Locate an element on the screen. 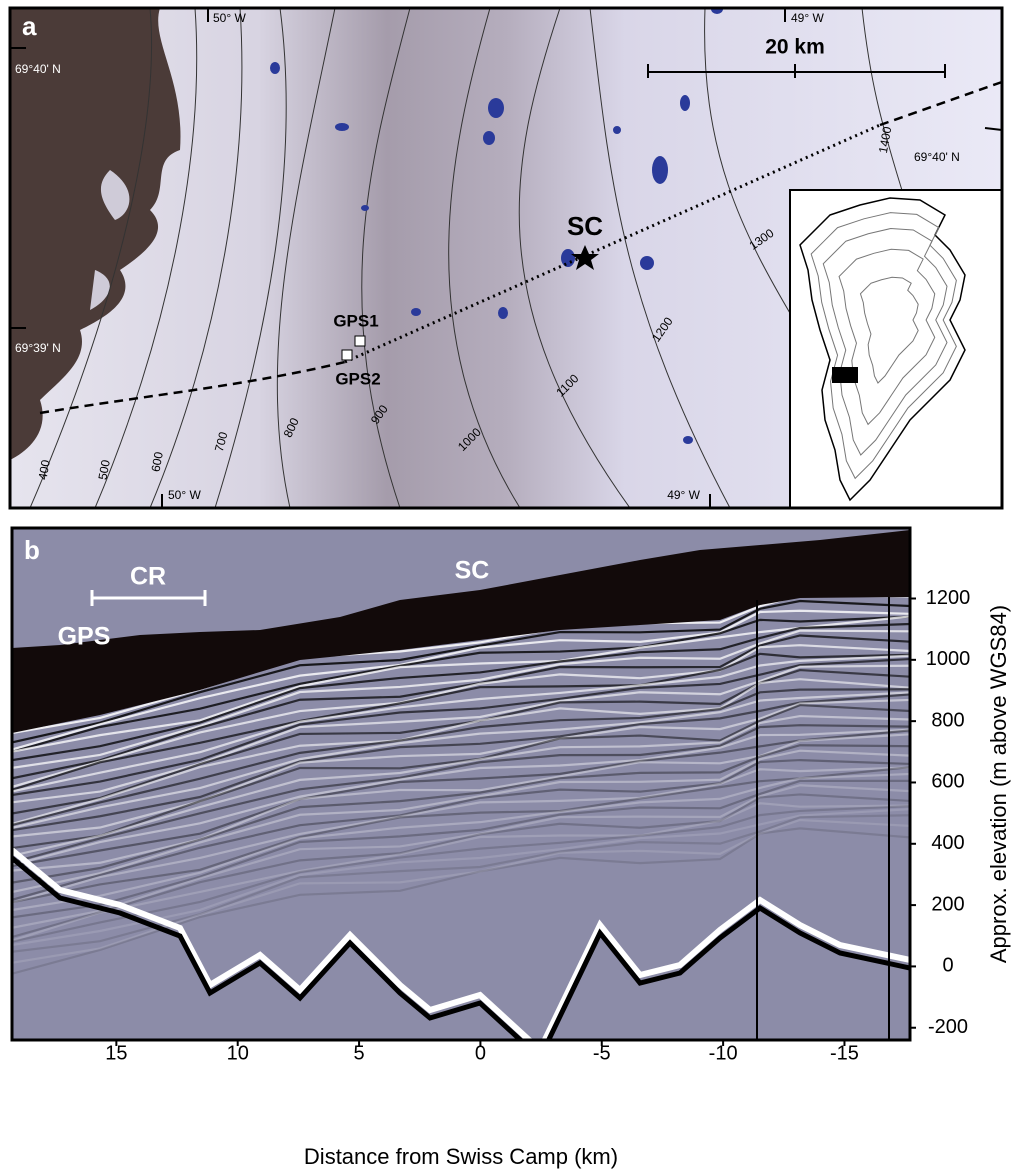  y-tick-label: -200 is located at coordinates (948, 1027).